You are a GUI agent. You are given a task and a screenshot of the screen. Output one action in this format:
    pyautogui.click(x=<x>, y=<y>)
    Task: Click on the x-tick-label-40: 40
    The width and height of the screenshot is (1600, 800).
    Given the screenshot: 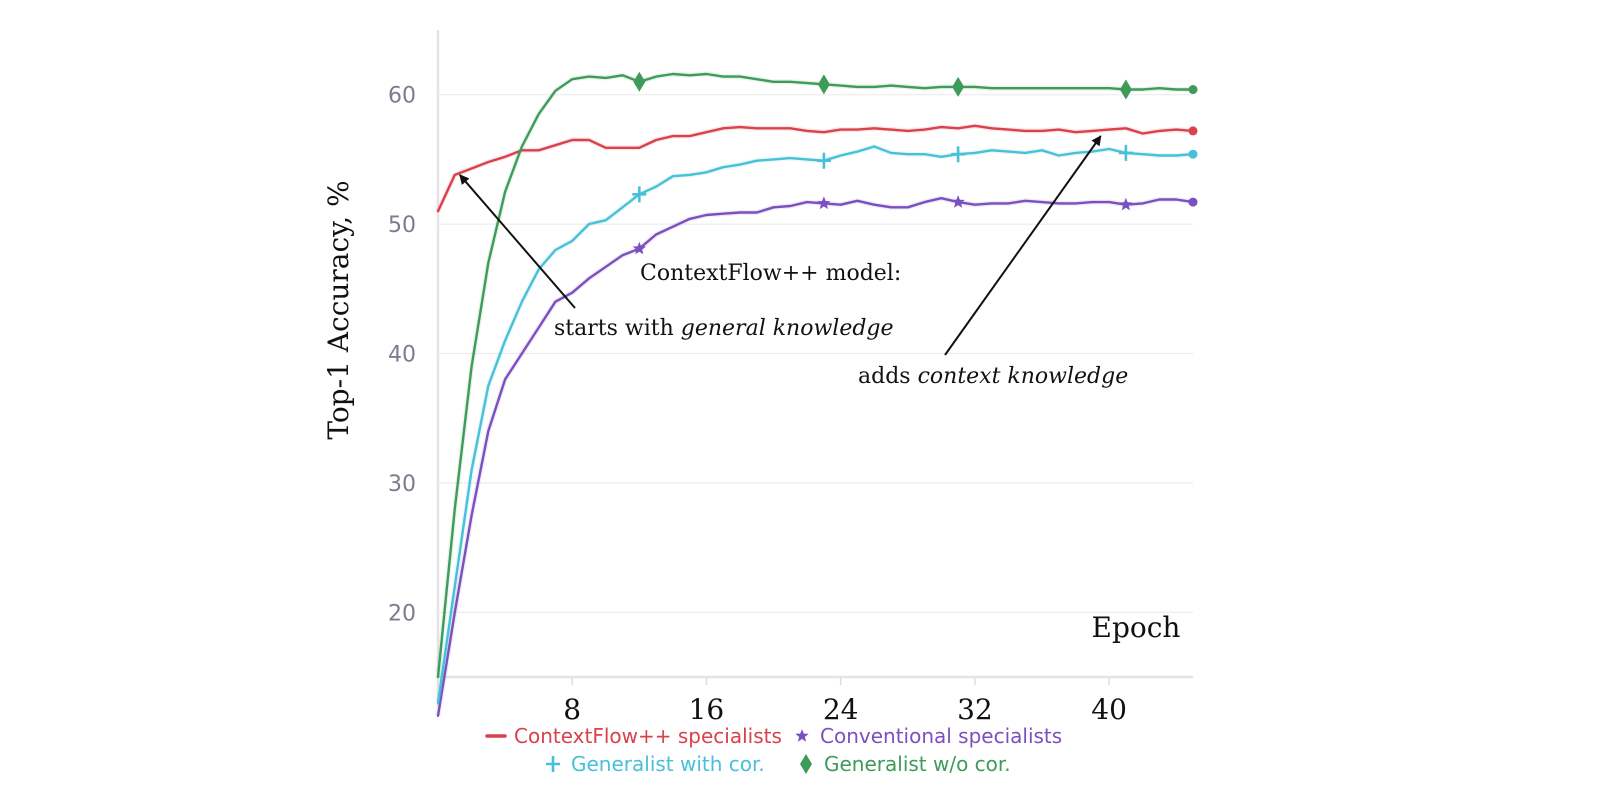 What is the action you would take?
    pyautogui.click(x=1109, y=709)
    